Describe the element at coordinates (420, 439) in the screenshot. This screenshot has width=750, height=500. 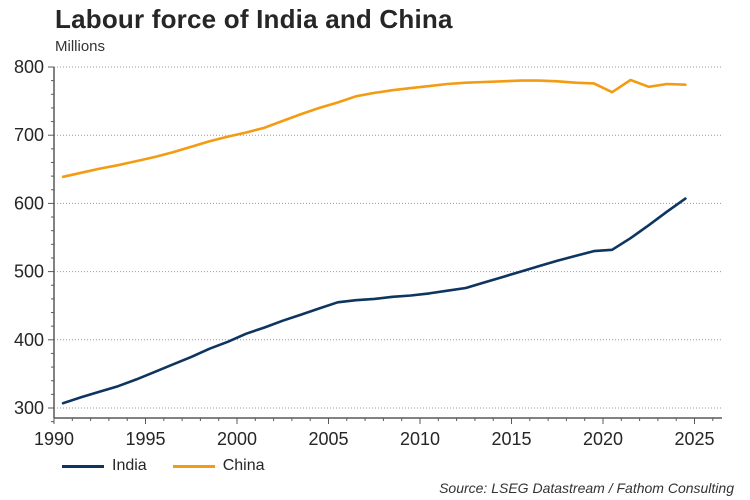
I see `x-tick-label-2010: 2010` at that location.